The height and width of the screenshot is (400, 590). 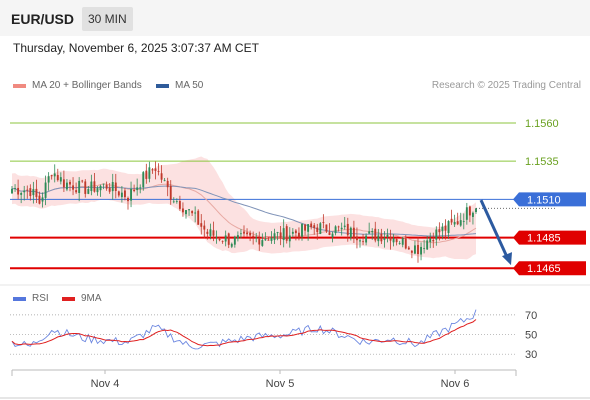 I want to click on x-tick-label-2: Nov 6, so click(x=455, y=384).